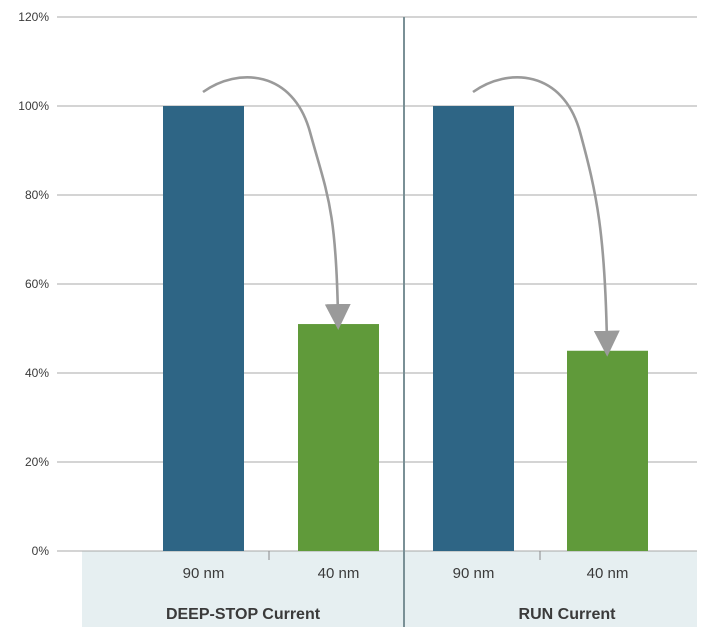 This screenshot has width=707, height=627. Describe the element at coordinates (568, 614) in the screenshot. I see `group-label: RUN Current` at that location.